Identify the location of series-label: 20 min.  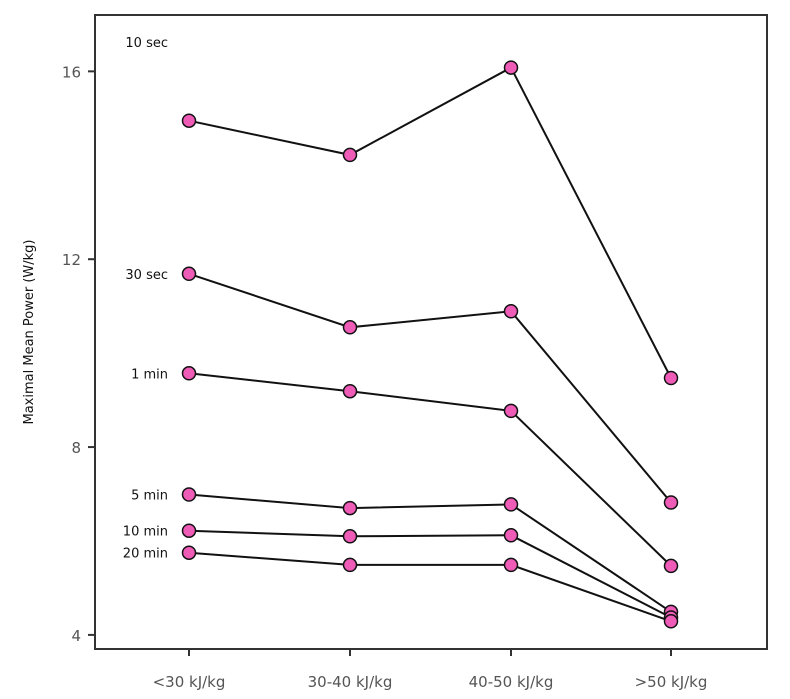
(145, 554).